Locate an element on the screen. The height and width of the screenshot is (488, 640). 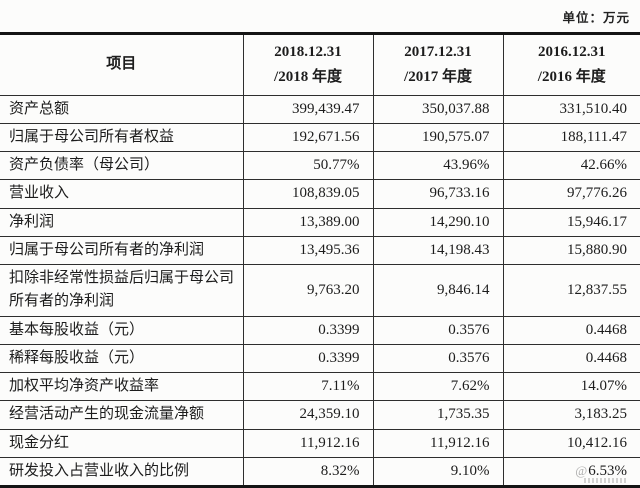
row-value: 24,359.10 is located at coordinates (308, 415).